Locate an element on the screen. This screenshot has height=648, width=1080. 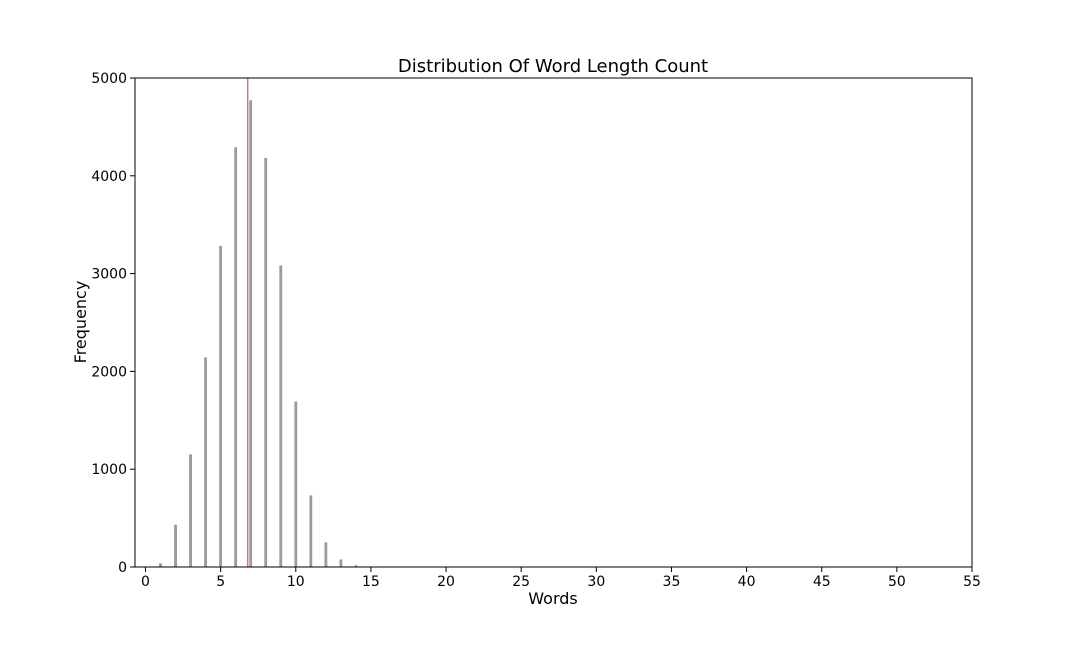
x-axis-label: Words is located at coordinates (552, 598).